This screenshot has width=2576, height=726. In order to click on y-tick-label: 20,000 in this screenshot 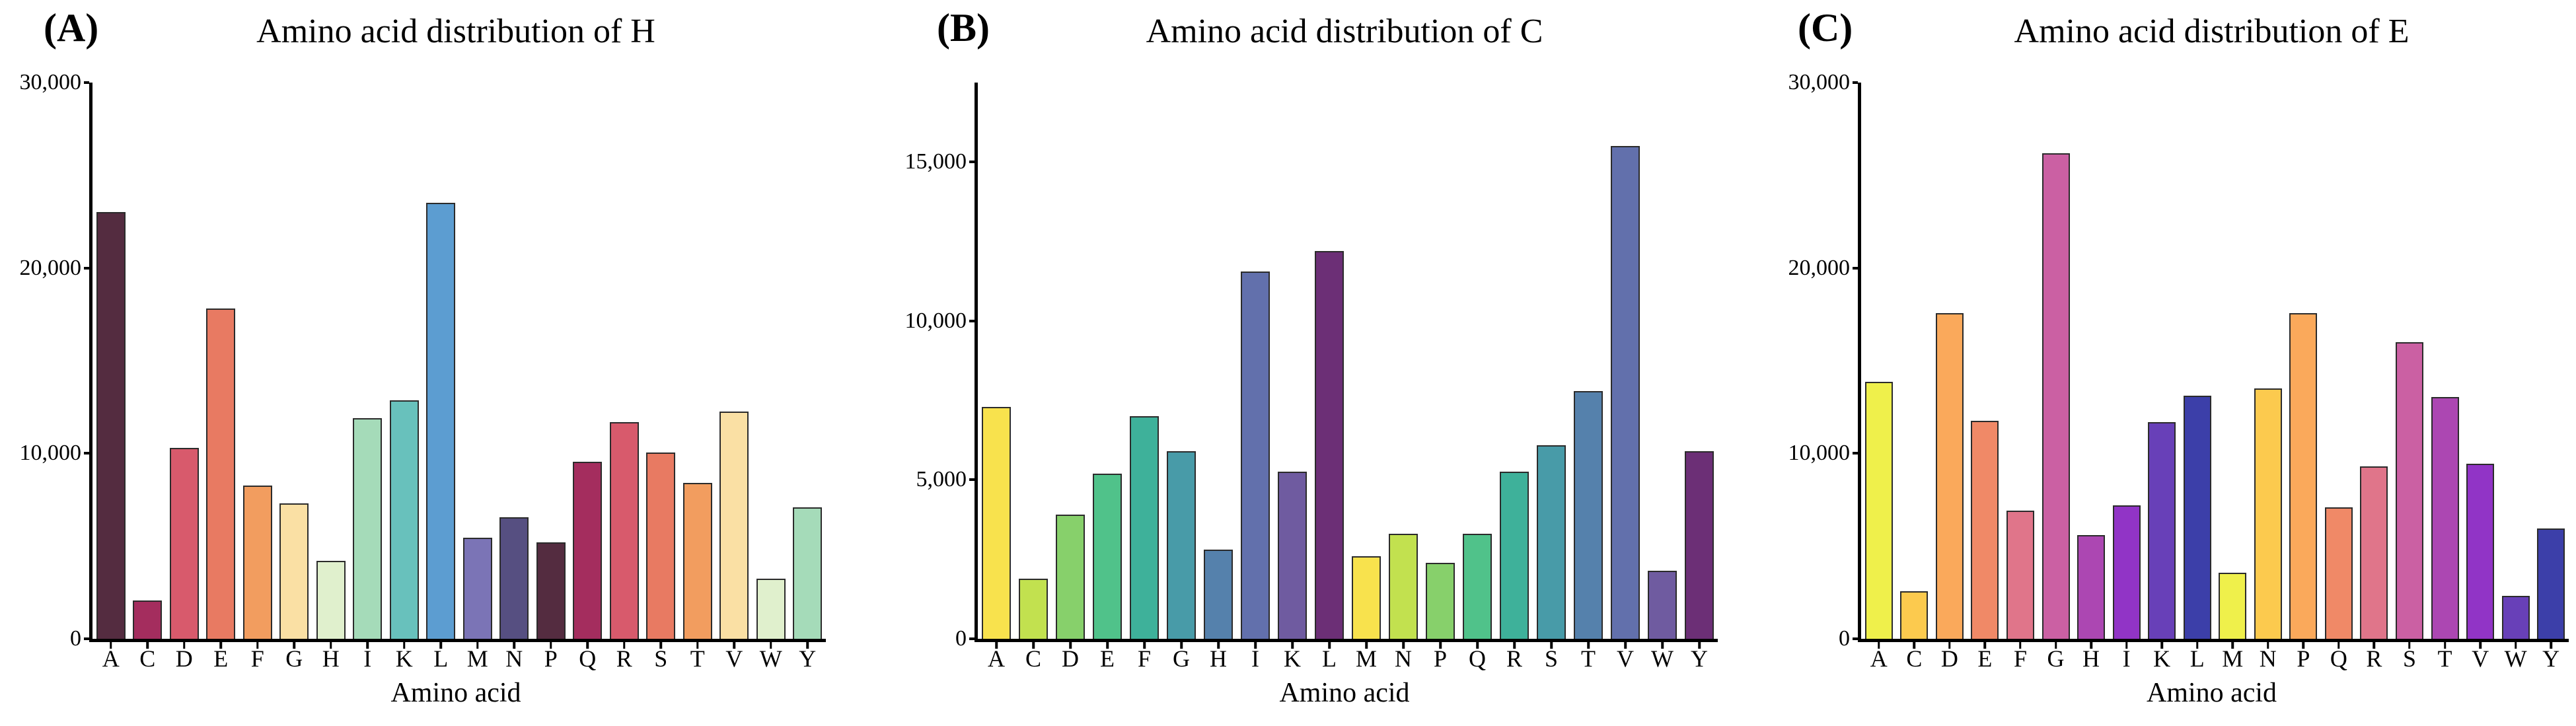, I will do `click(50, 267)`.